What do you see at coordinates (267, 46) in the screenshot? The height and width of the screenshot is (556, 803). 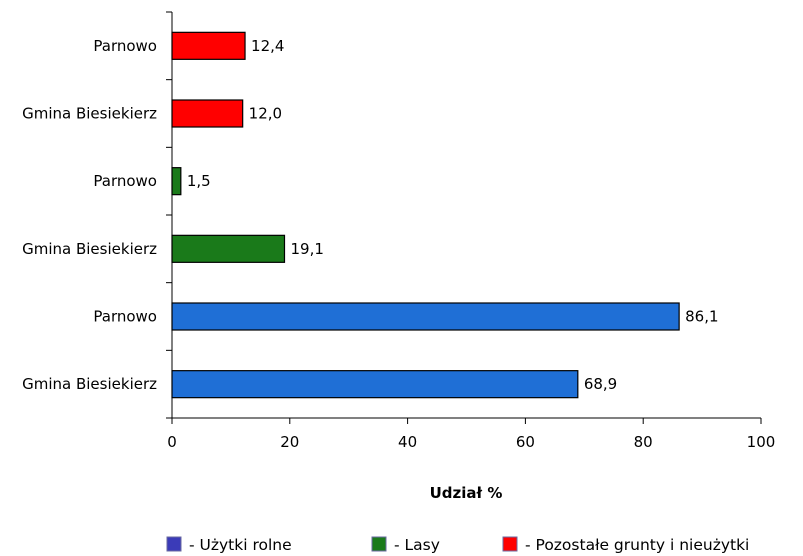 I see `bar-value-label: 12,4` at bounding box center [267, 46].